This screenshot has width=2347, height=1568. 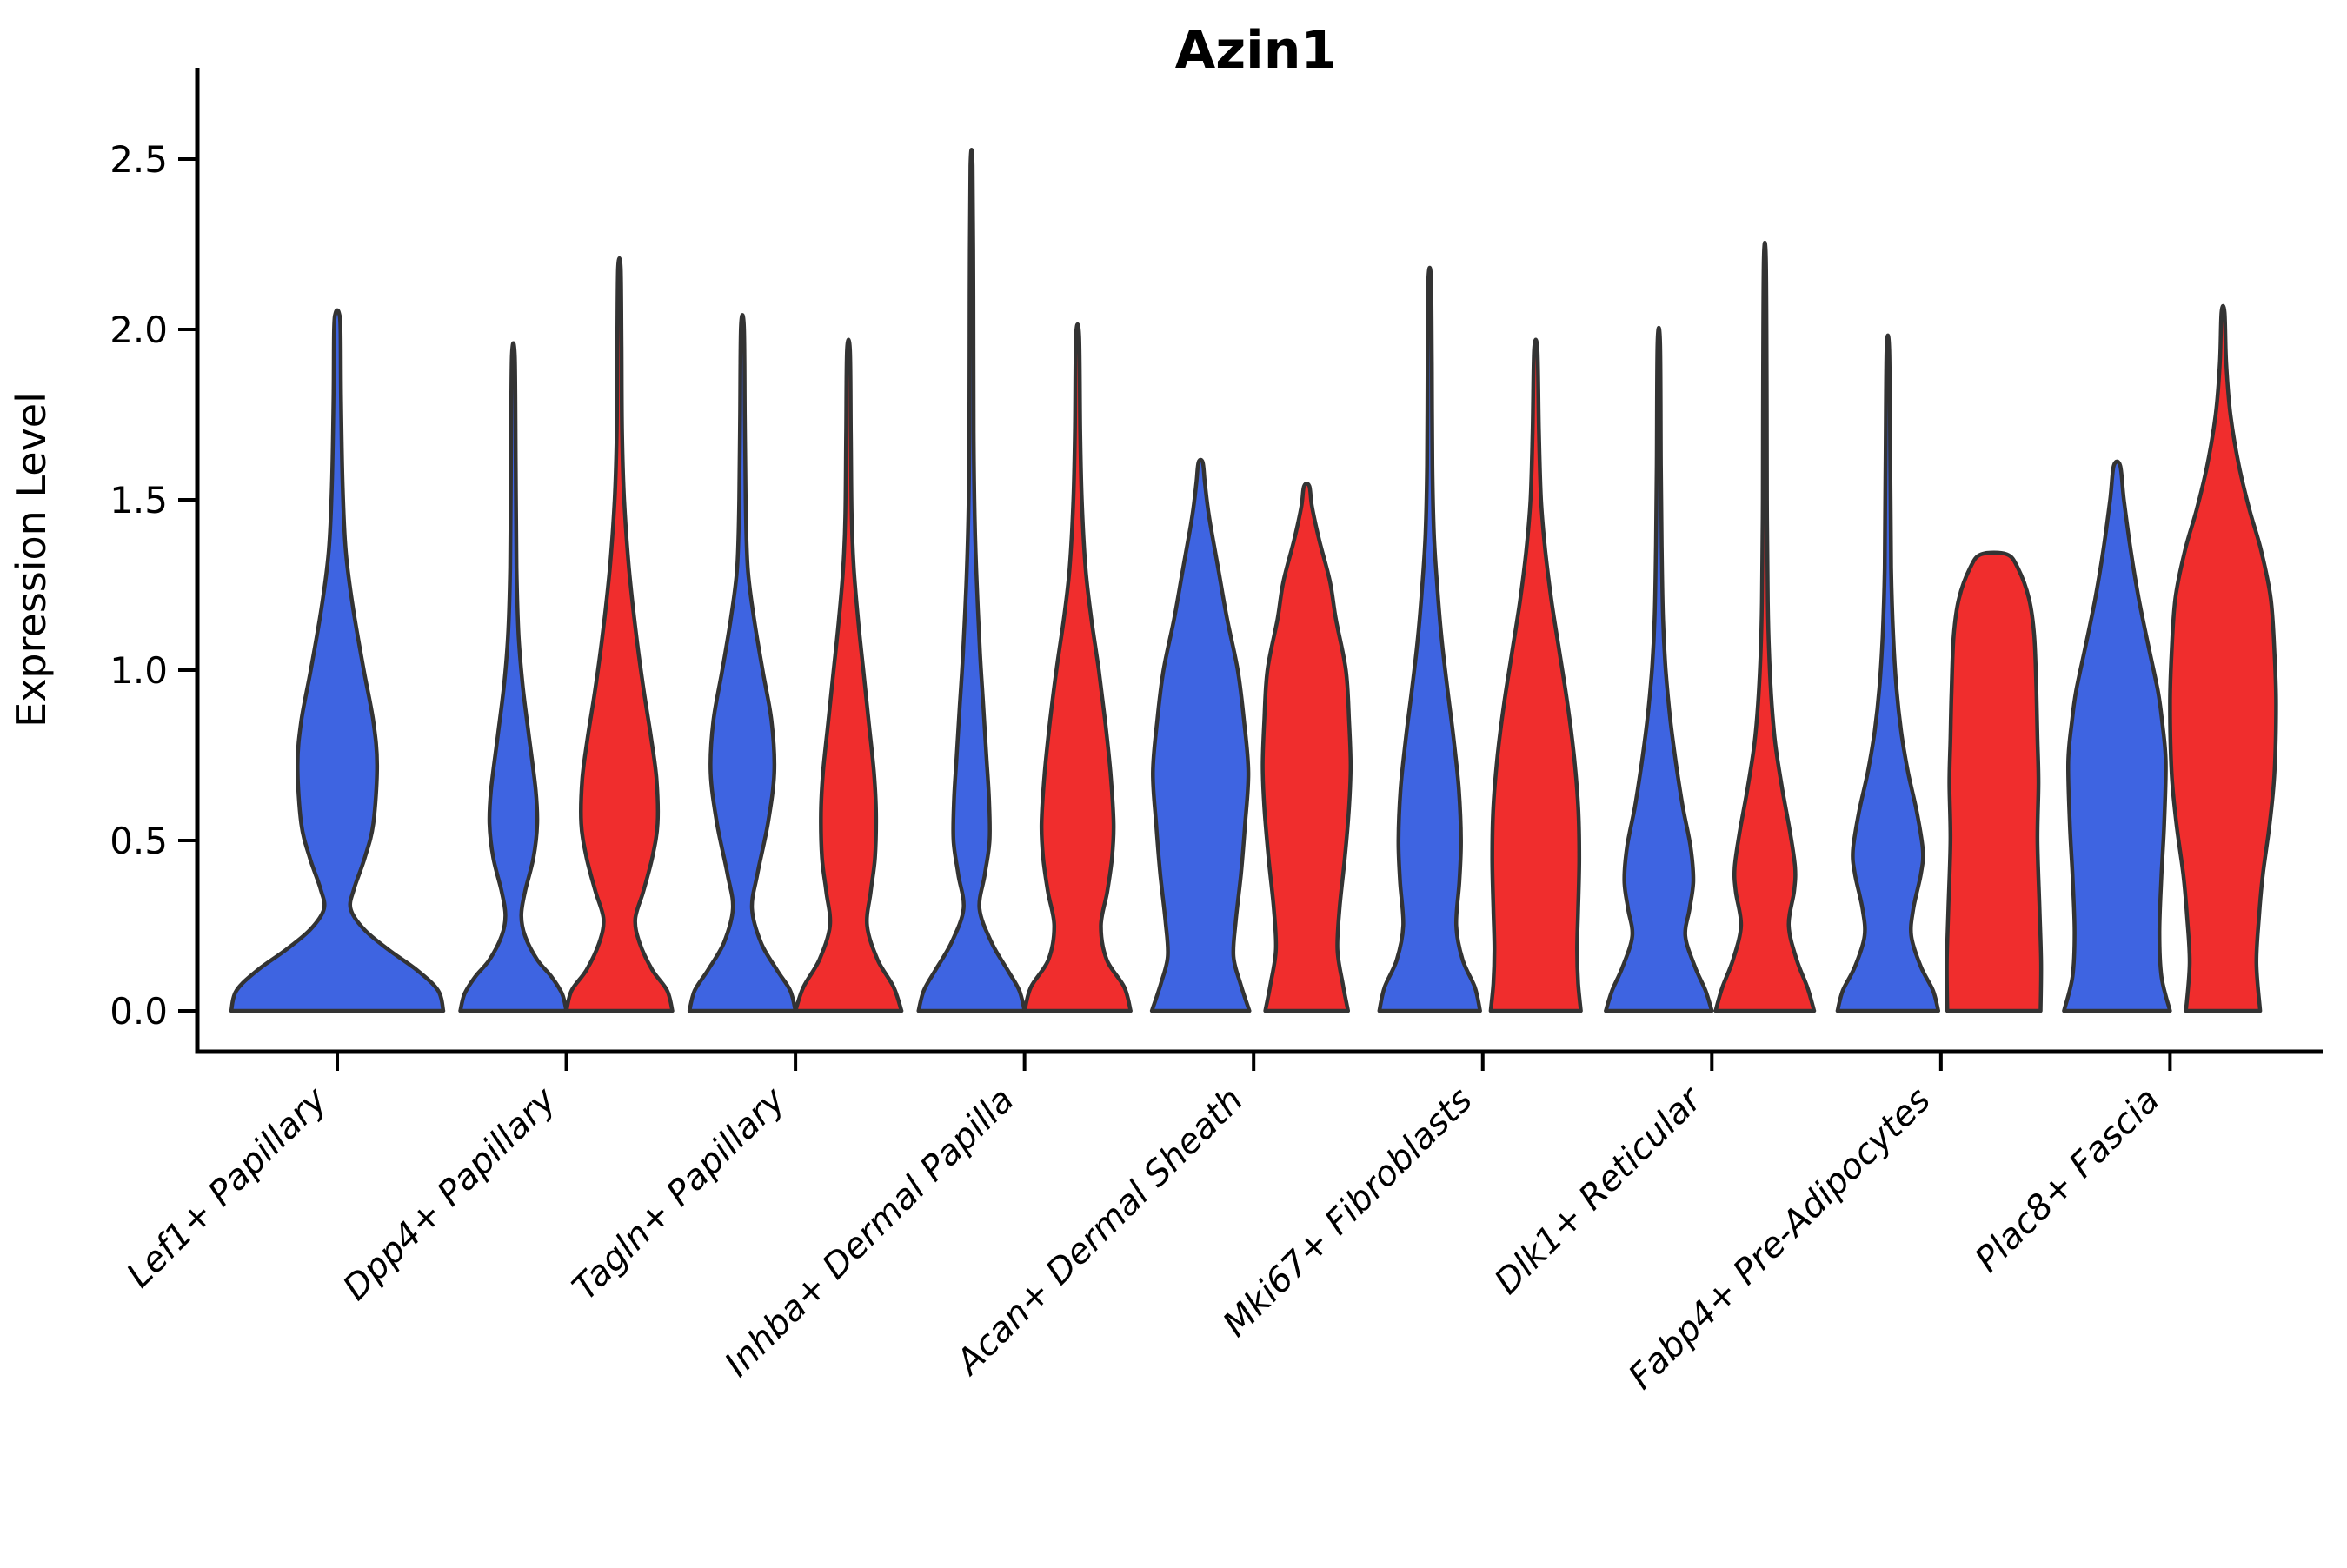 I want to click on violin-mki67-fibroblasts-blue, so click(x=1430, y=639).